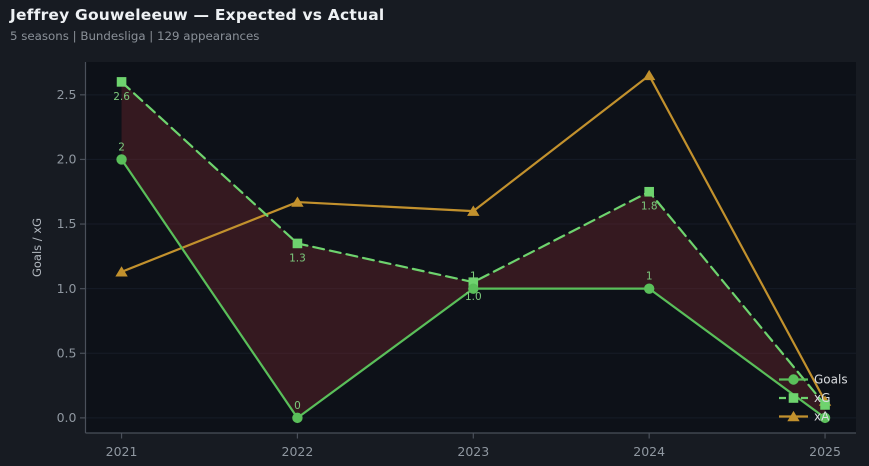 This screenshot has height=466, width=869. Describe the element at coordinates (473, 297) in the screenshot. I see `data-label-xg: 1.0` at that location.